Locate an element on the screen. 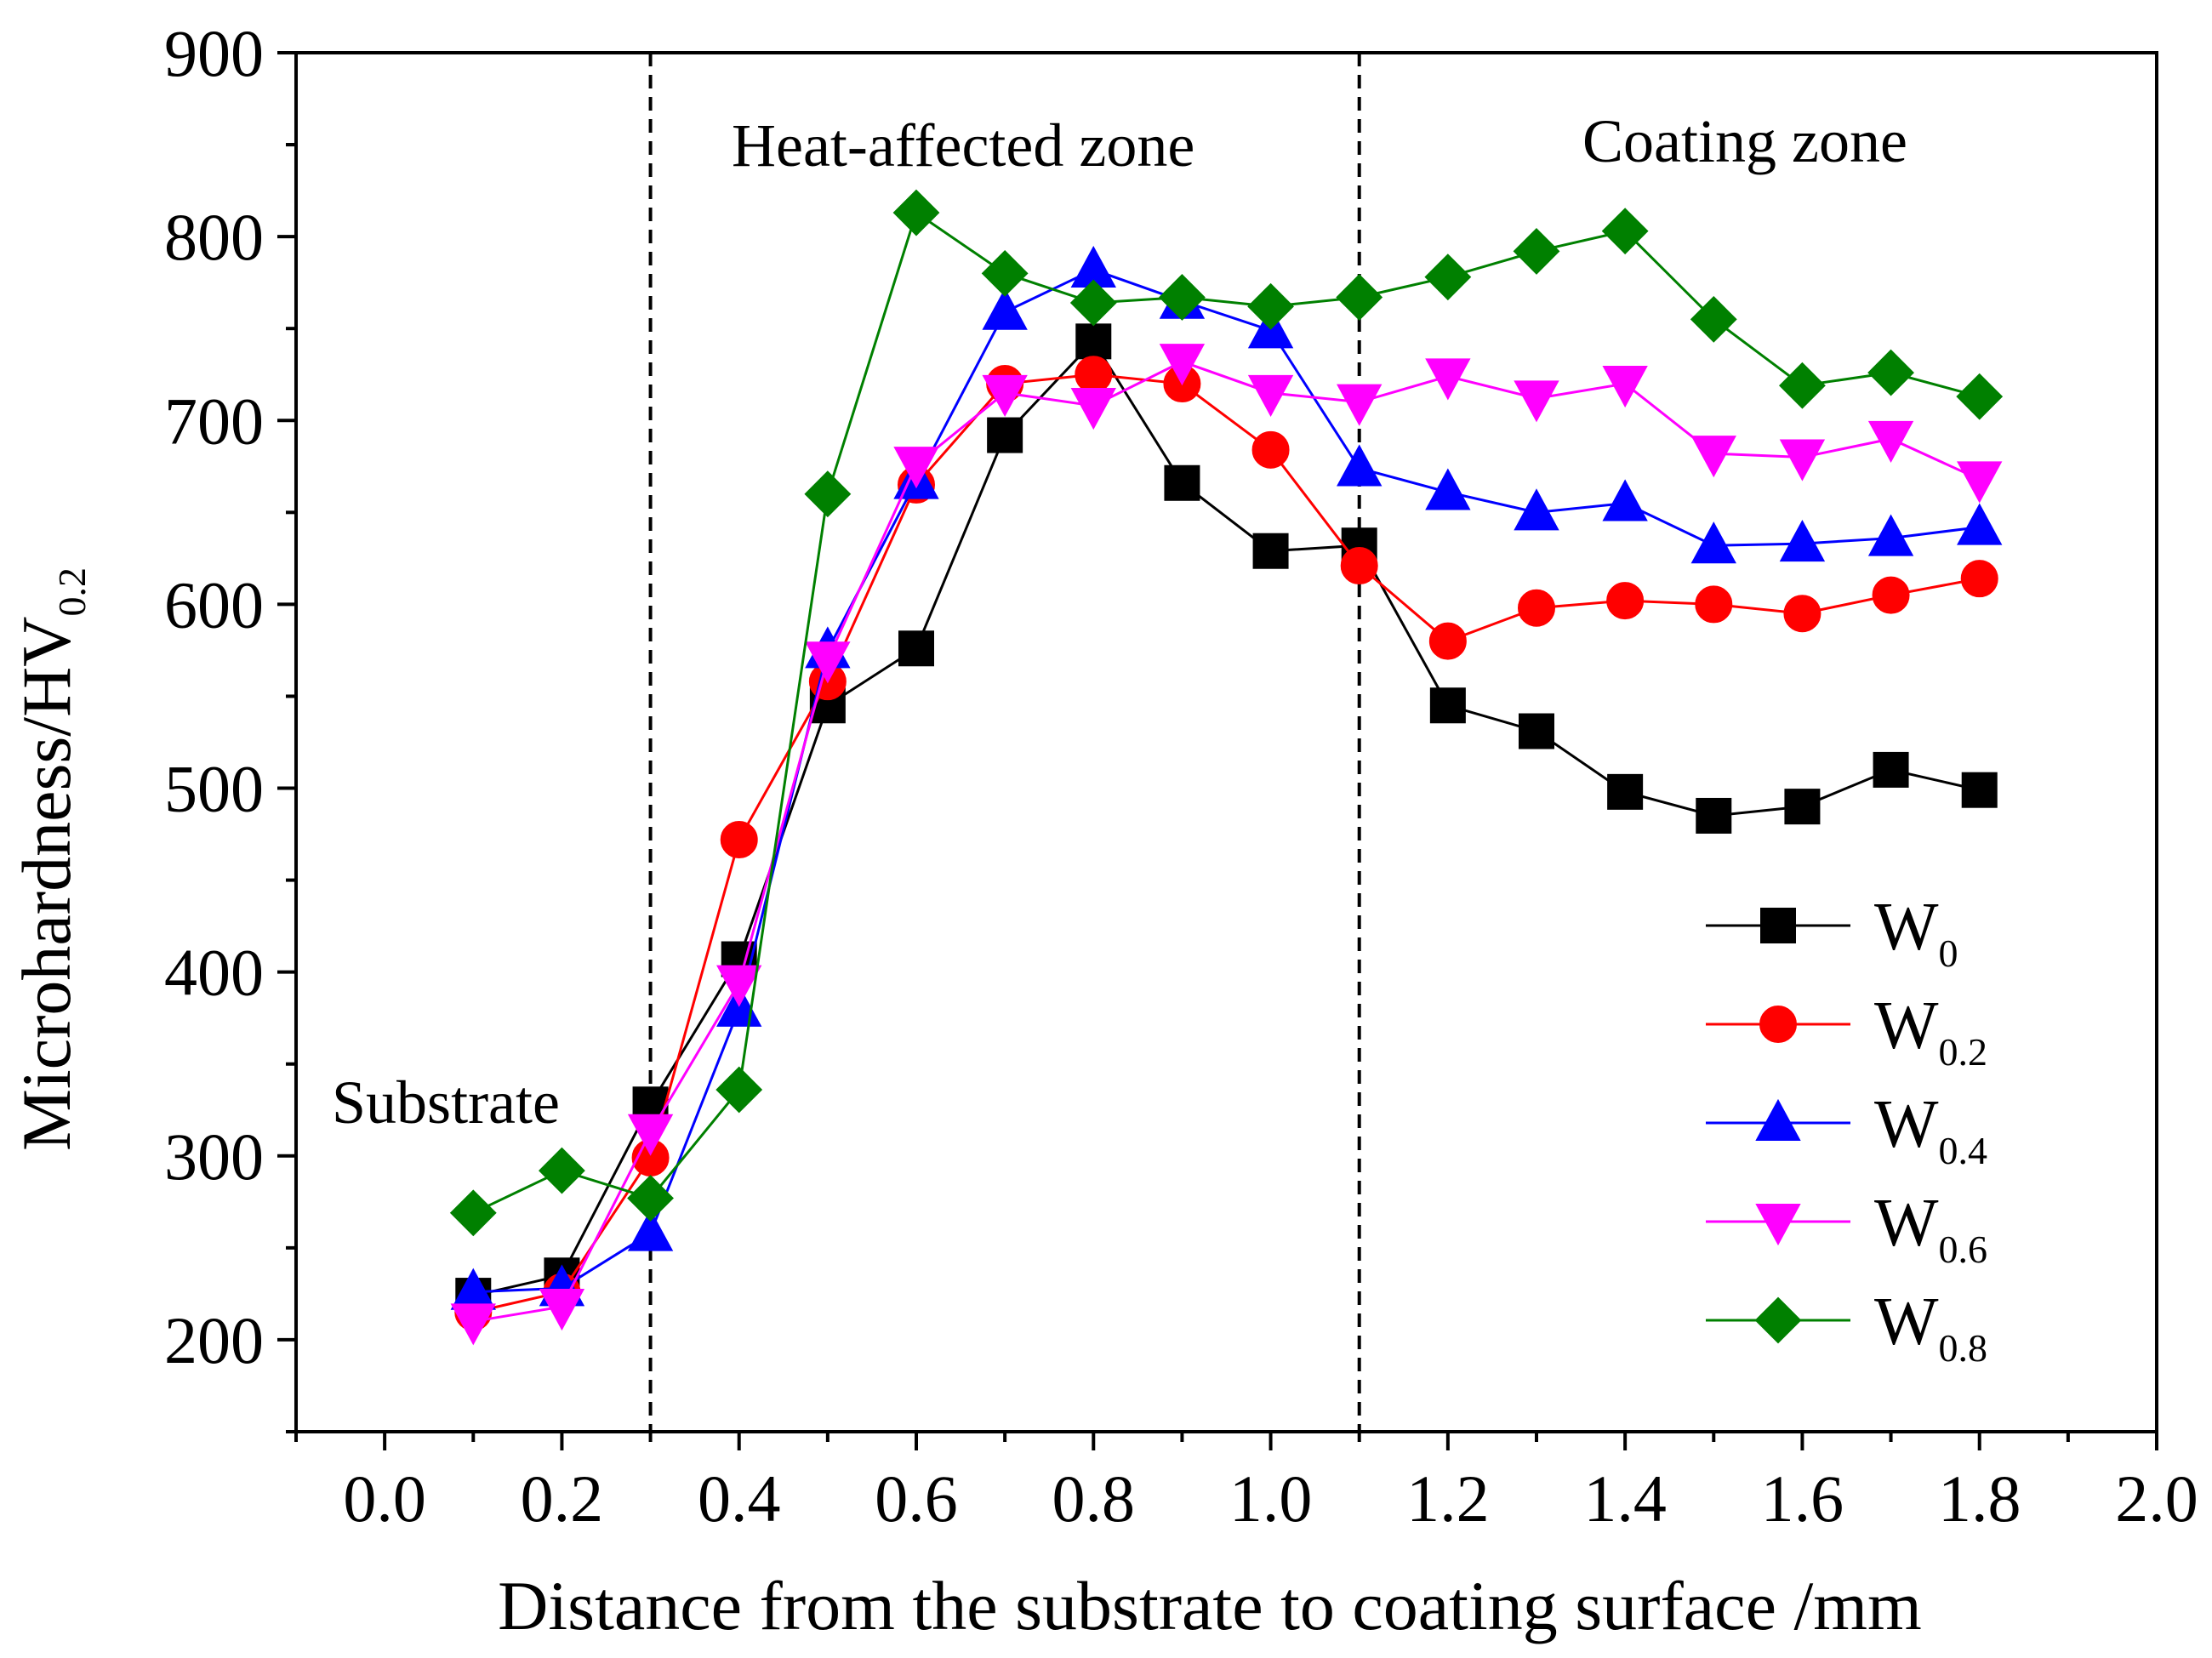 The image size is (2212, 1658). x-tick-label: 0.0 is located at coordinates (384, 1498).